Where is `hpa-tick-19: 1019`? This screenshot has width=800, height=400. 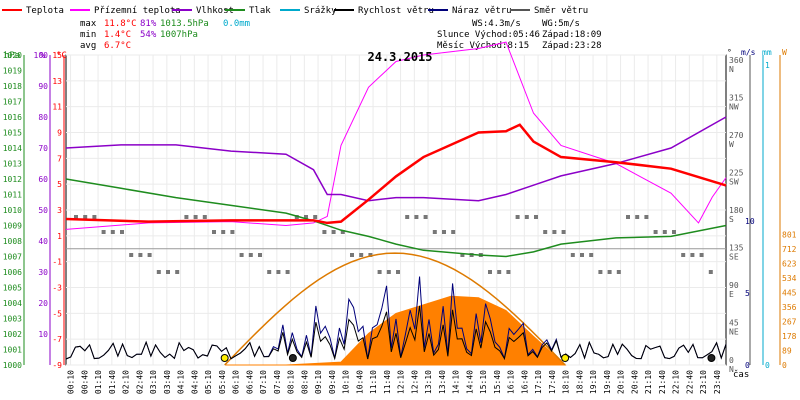
hpa-tick-19: 1019 is located at coordinates (12, 71).